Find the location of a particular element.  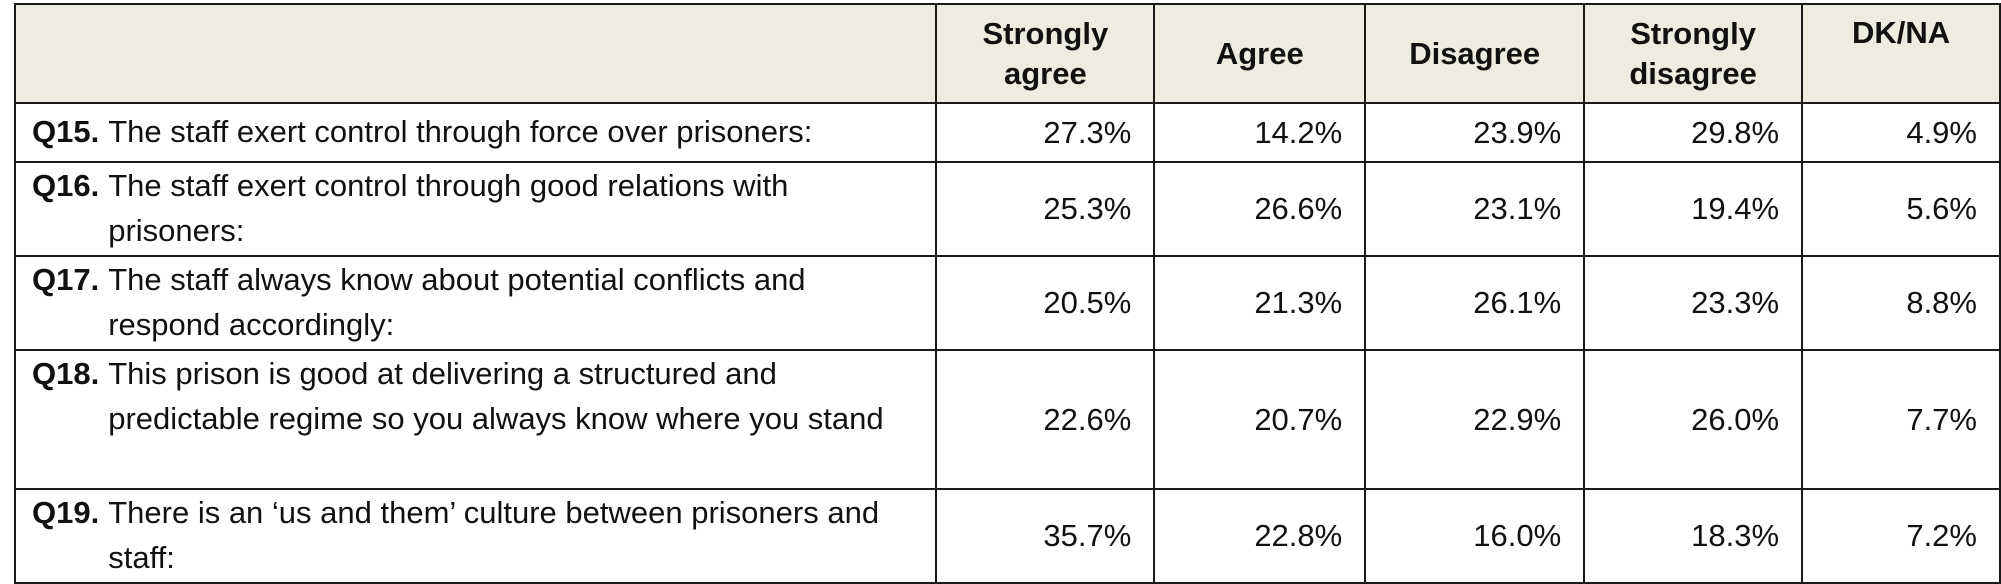

column-header-disagree: Disagree is located at coordinates (1475, 53).